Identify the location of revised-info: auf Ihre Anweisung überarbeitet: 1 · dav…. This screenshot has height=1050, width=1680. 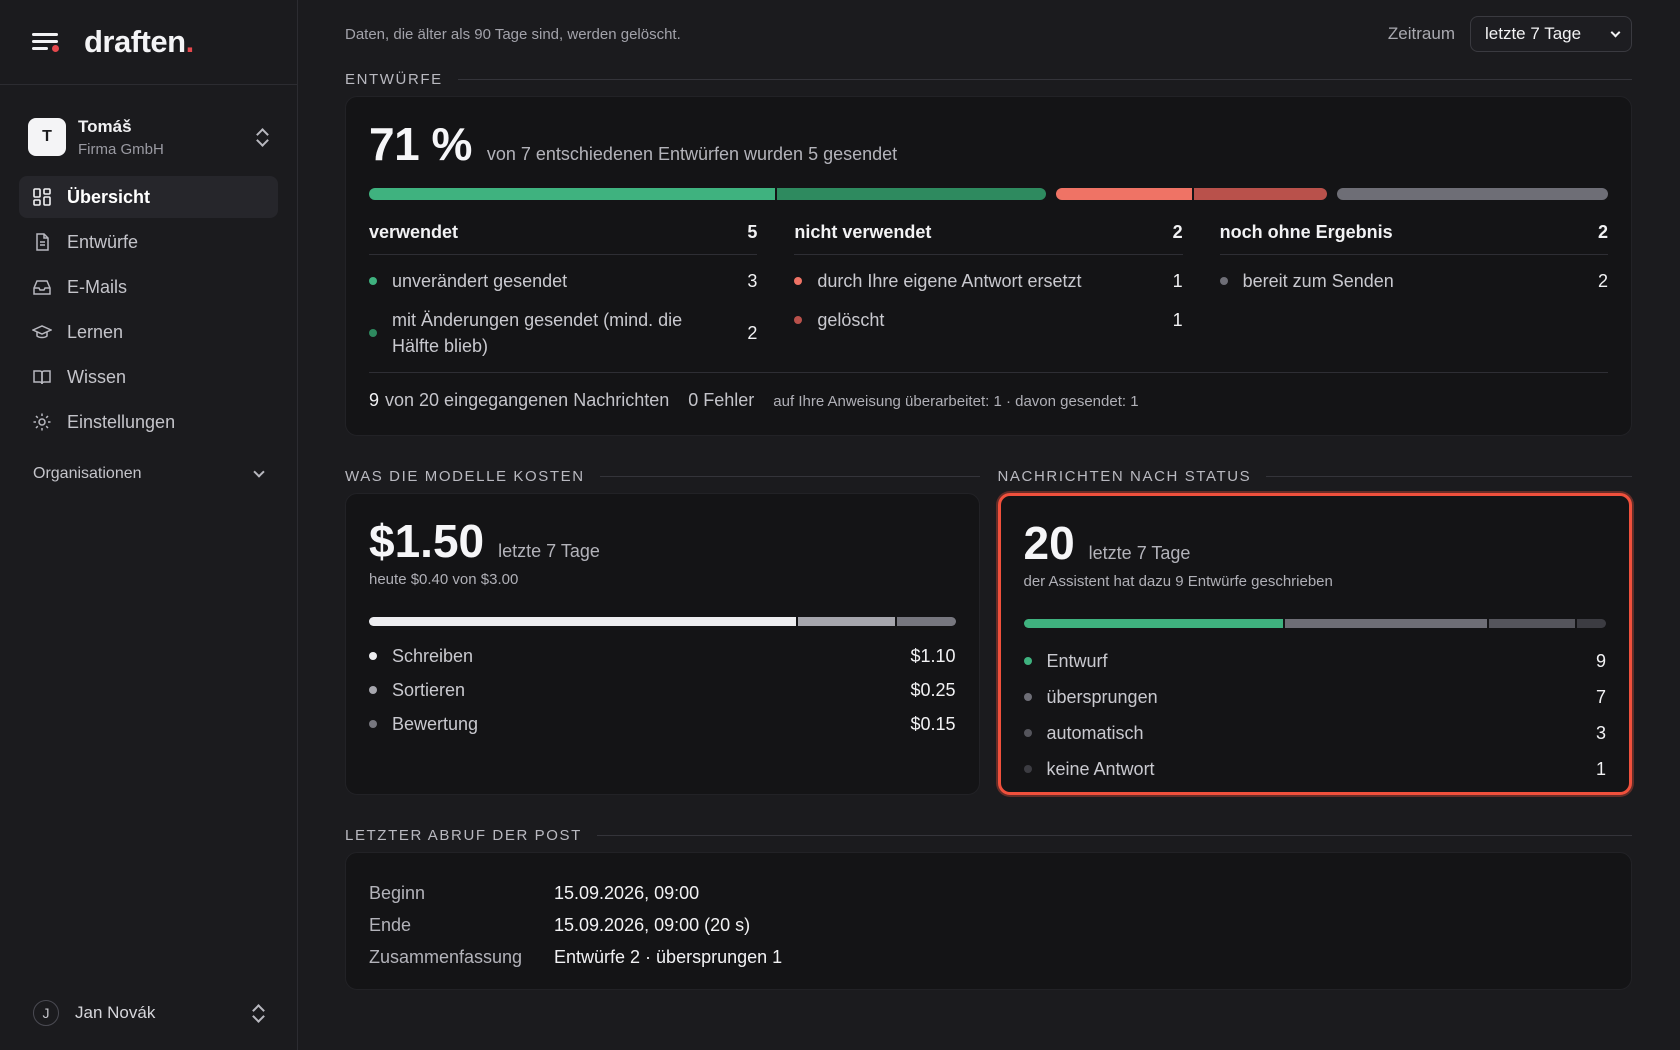
(956, 401).